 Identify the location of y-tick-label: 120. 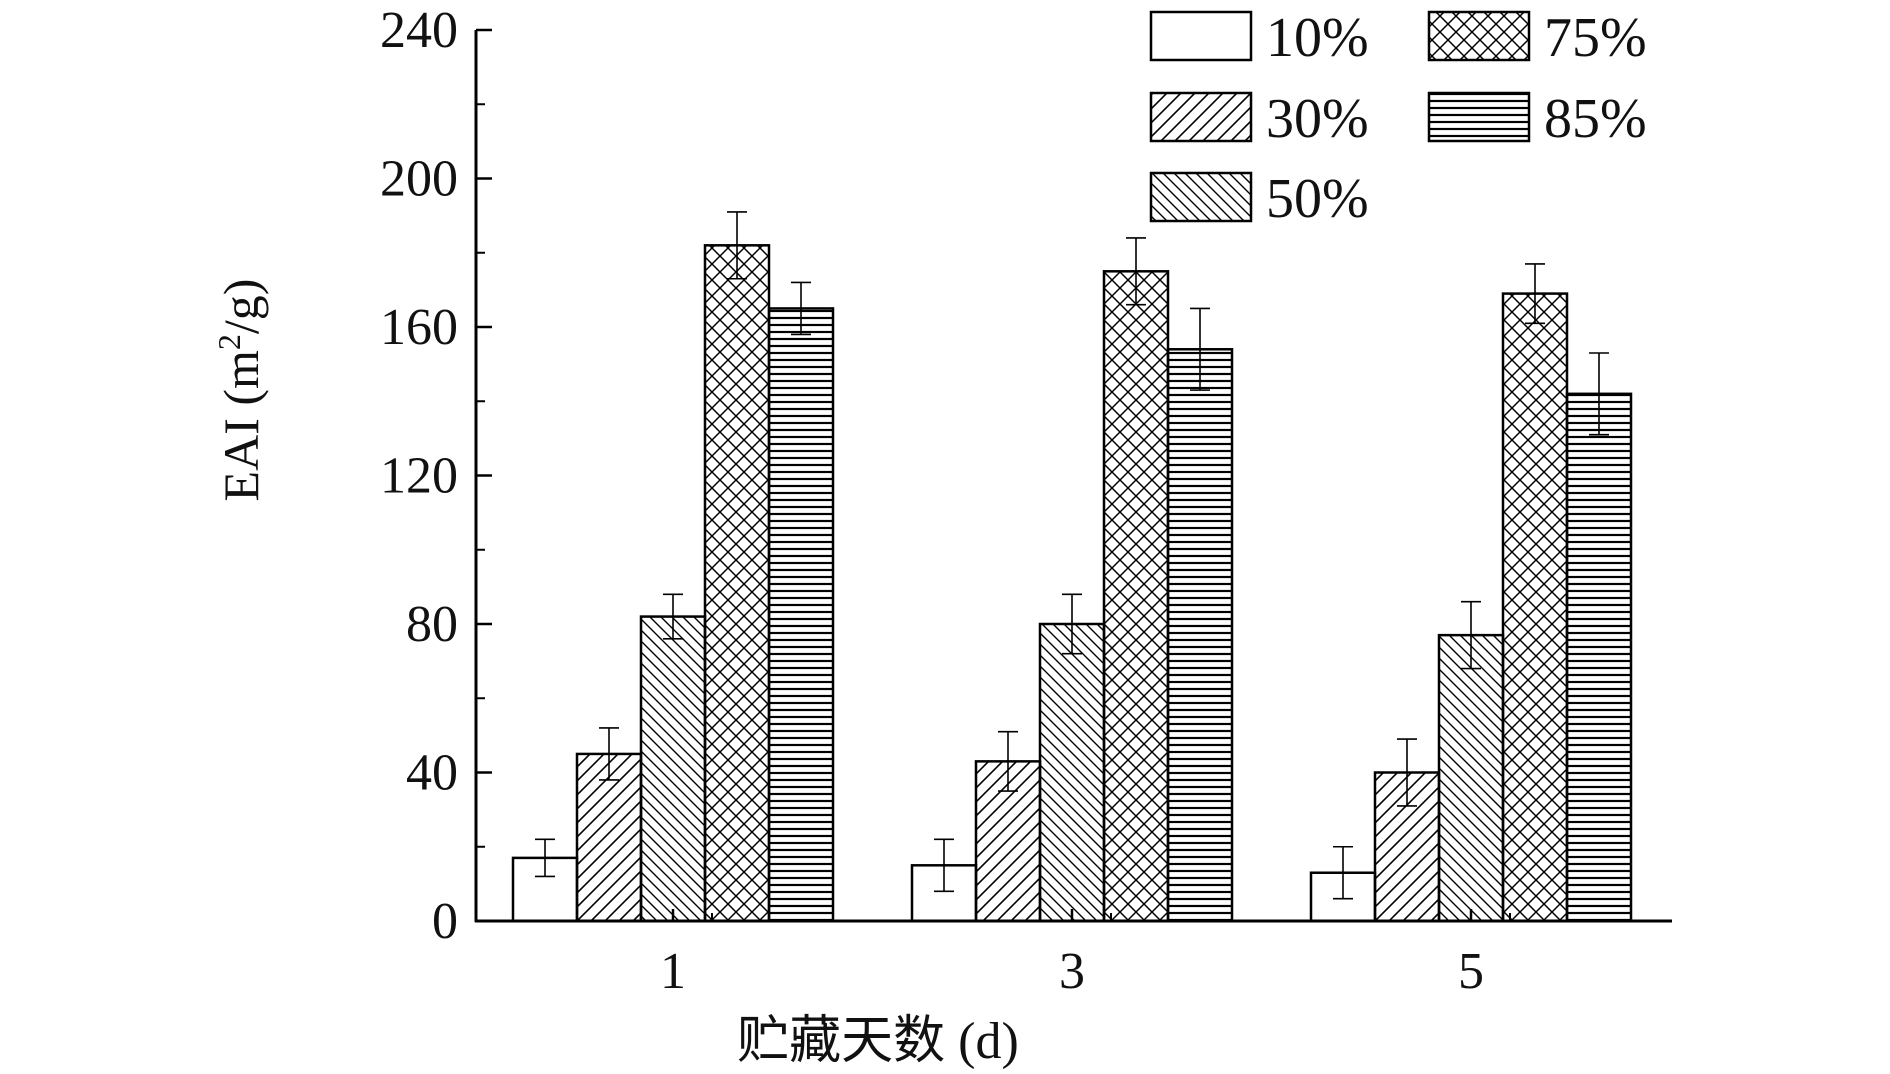
(419, 476).